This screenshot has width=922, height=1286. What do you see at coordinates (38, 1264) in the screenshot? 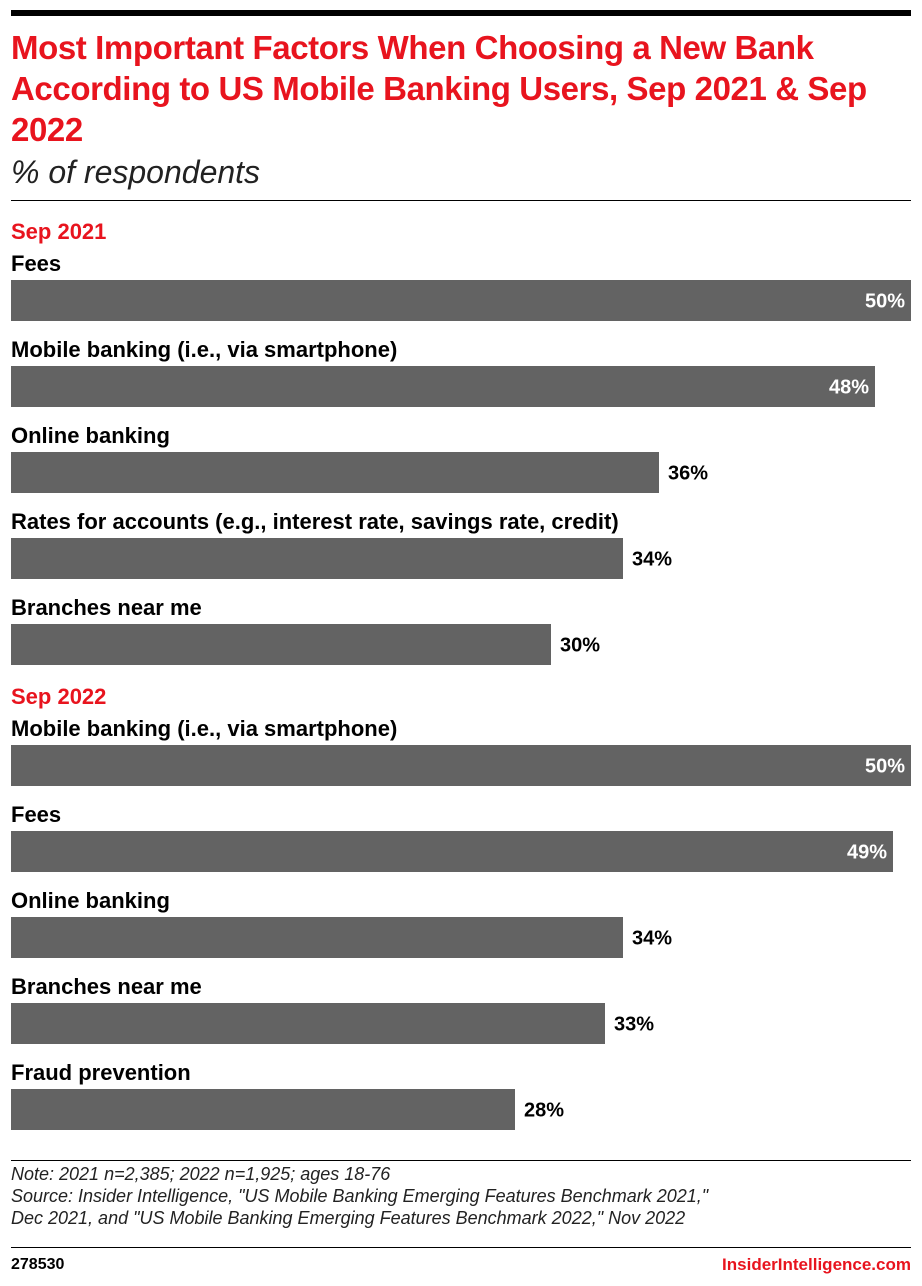
I see `chart-id: 278530` at bounding box center [38, 1264].